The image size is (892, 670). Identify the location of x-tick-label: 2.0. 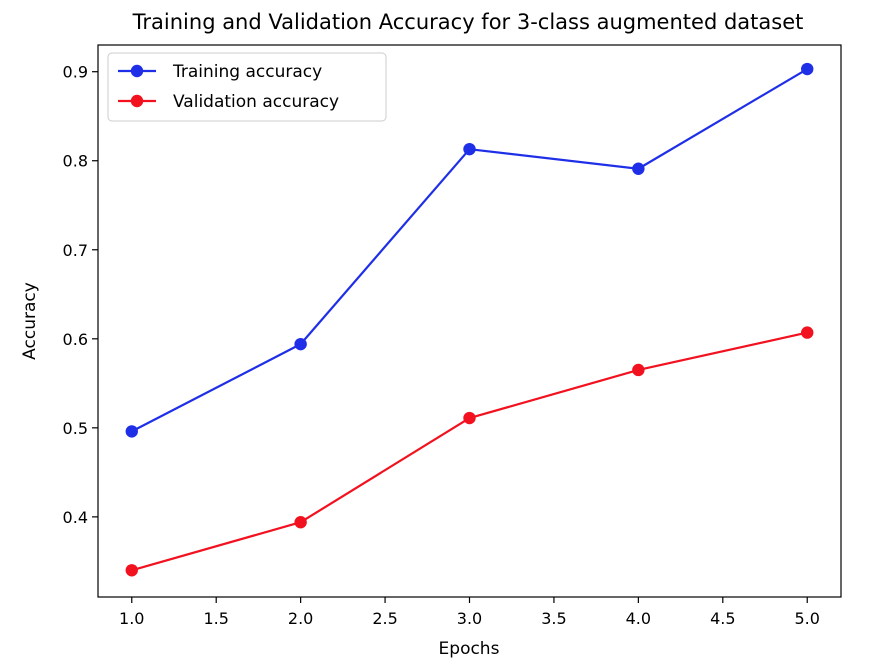
(300, 618).